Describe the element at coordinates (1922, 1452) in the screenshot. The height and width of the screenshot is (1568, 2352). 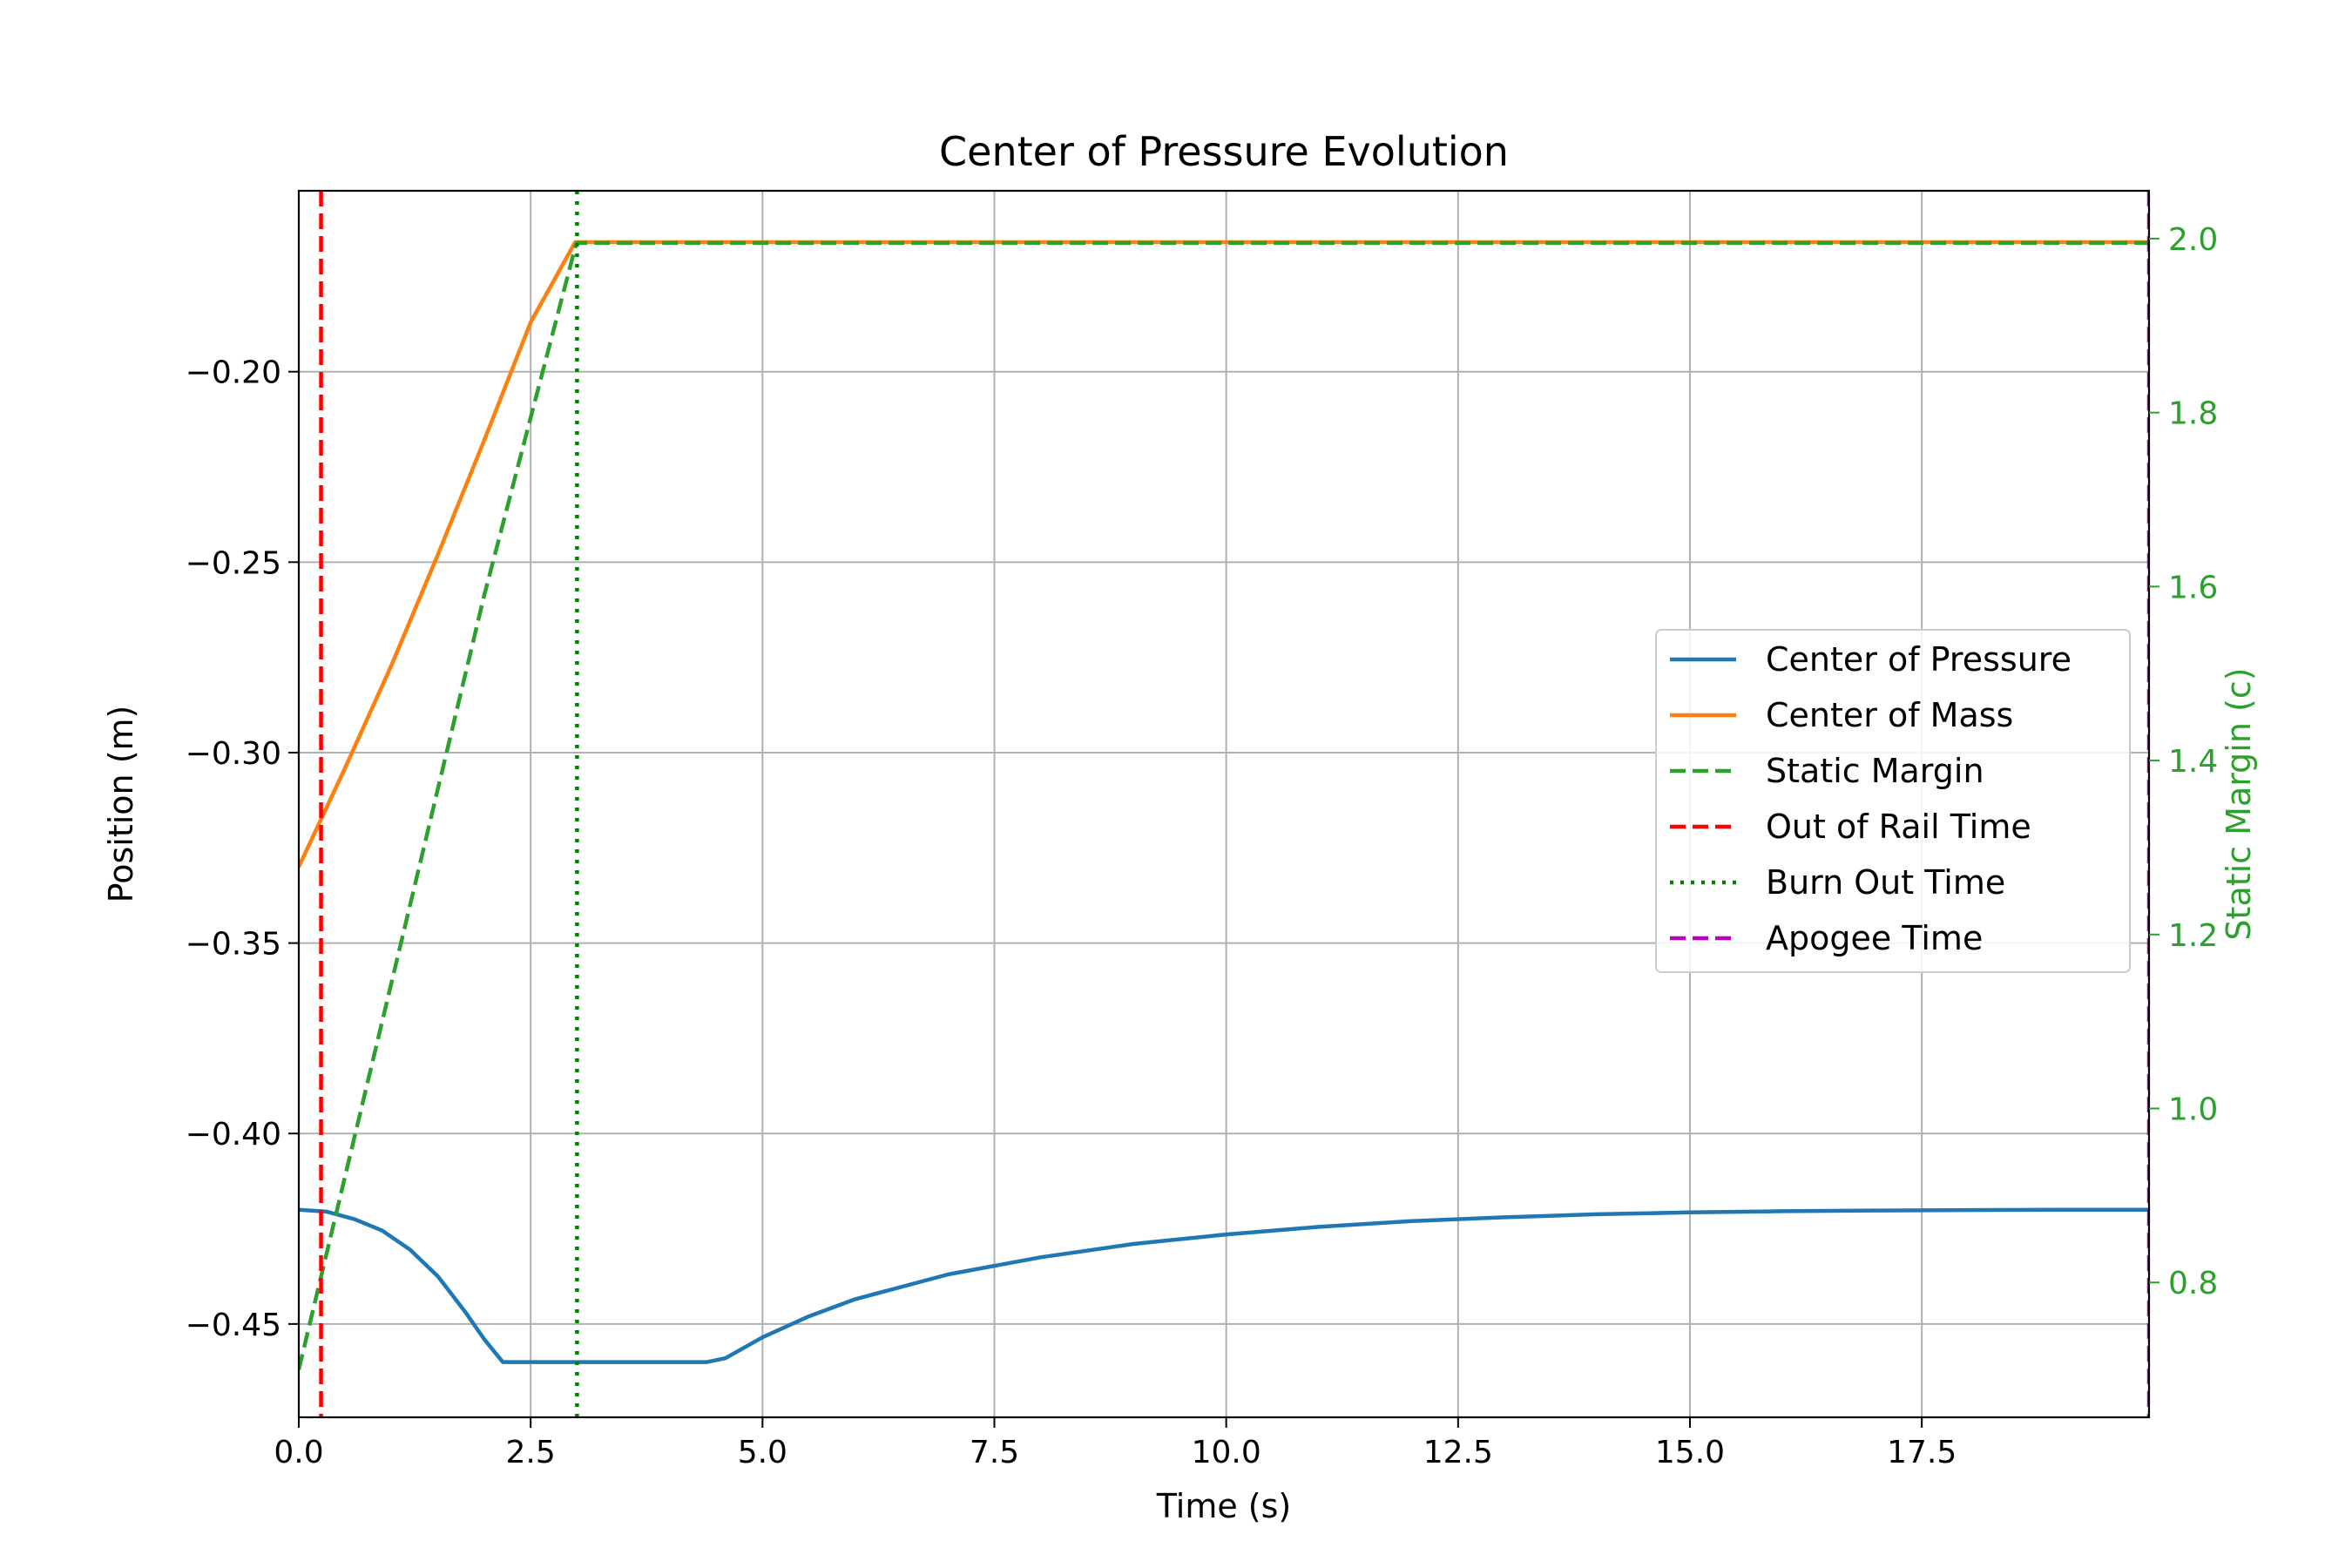
I see `x-tick-label: 17.5` at that location.